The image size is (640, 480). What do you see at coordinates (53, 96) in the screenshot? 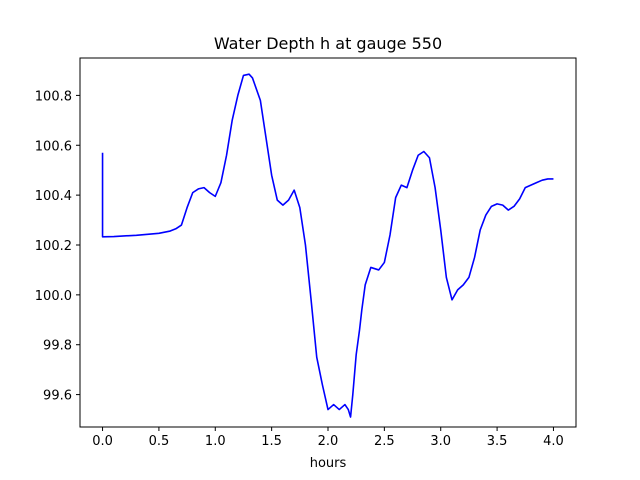
I see `y-tick-label: 100.8` at bounding box center [53, 96].